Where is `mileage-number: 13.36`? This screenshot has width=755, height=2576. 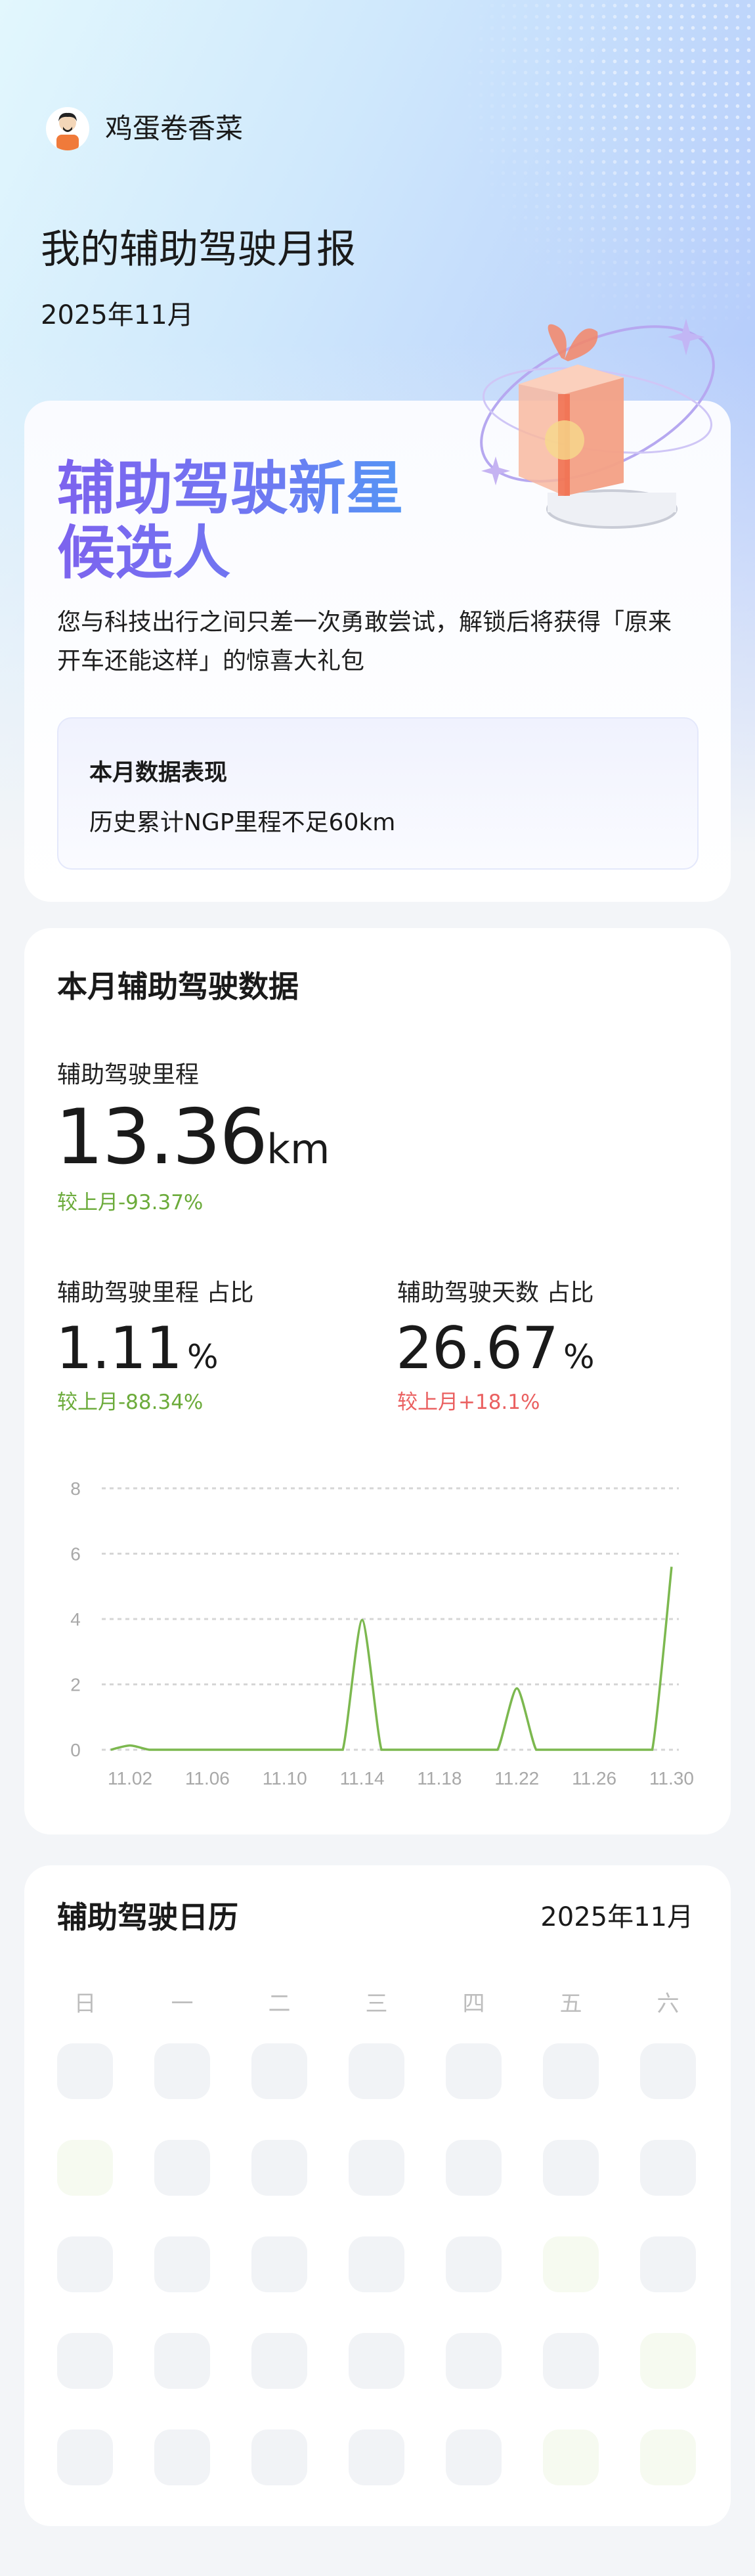
mileage-number: 13.36 is located at coordinates (161, 1137).